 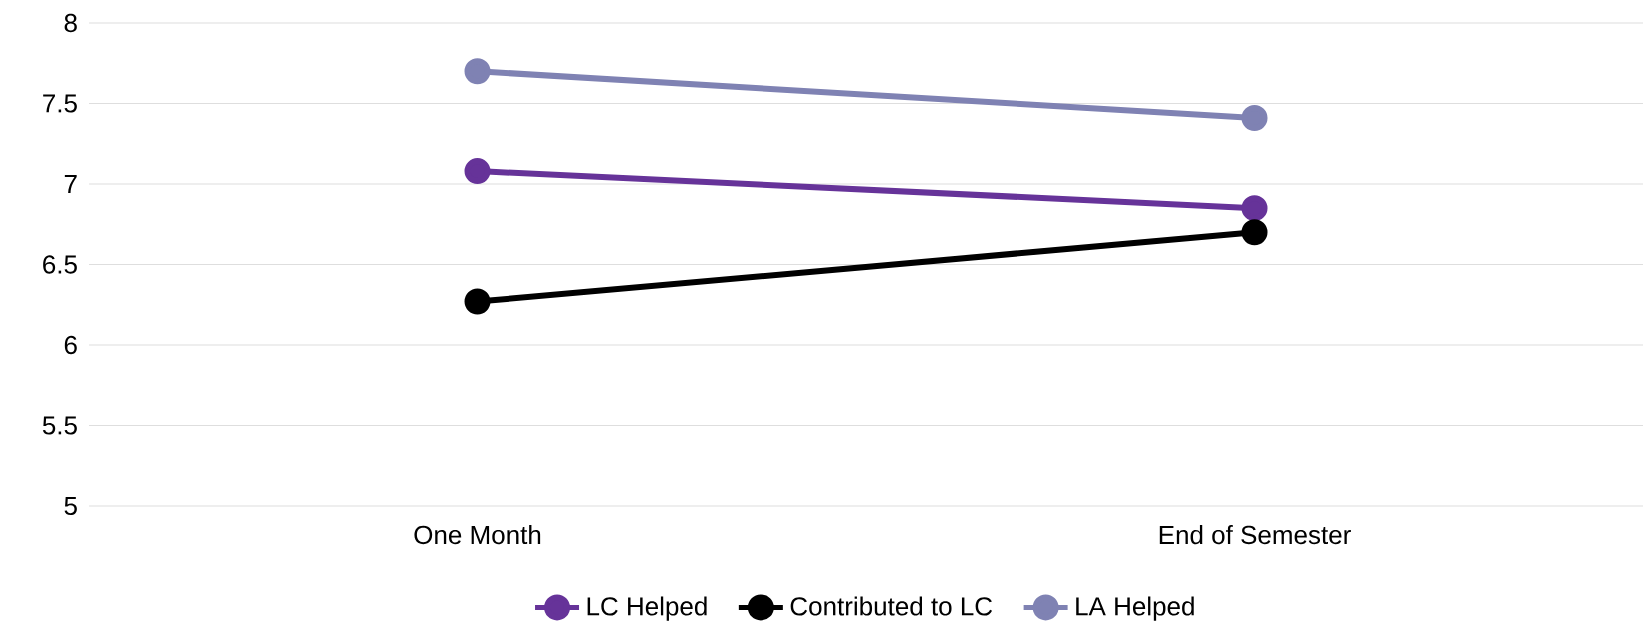 What do you see at coordinates (70, 23) in the screenshot?
I see `y-tick-label: 8` at bounding box center [70, 23].